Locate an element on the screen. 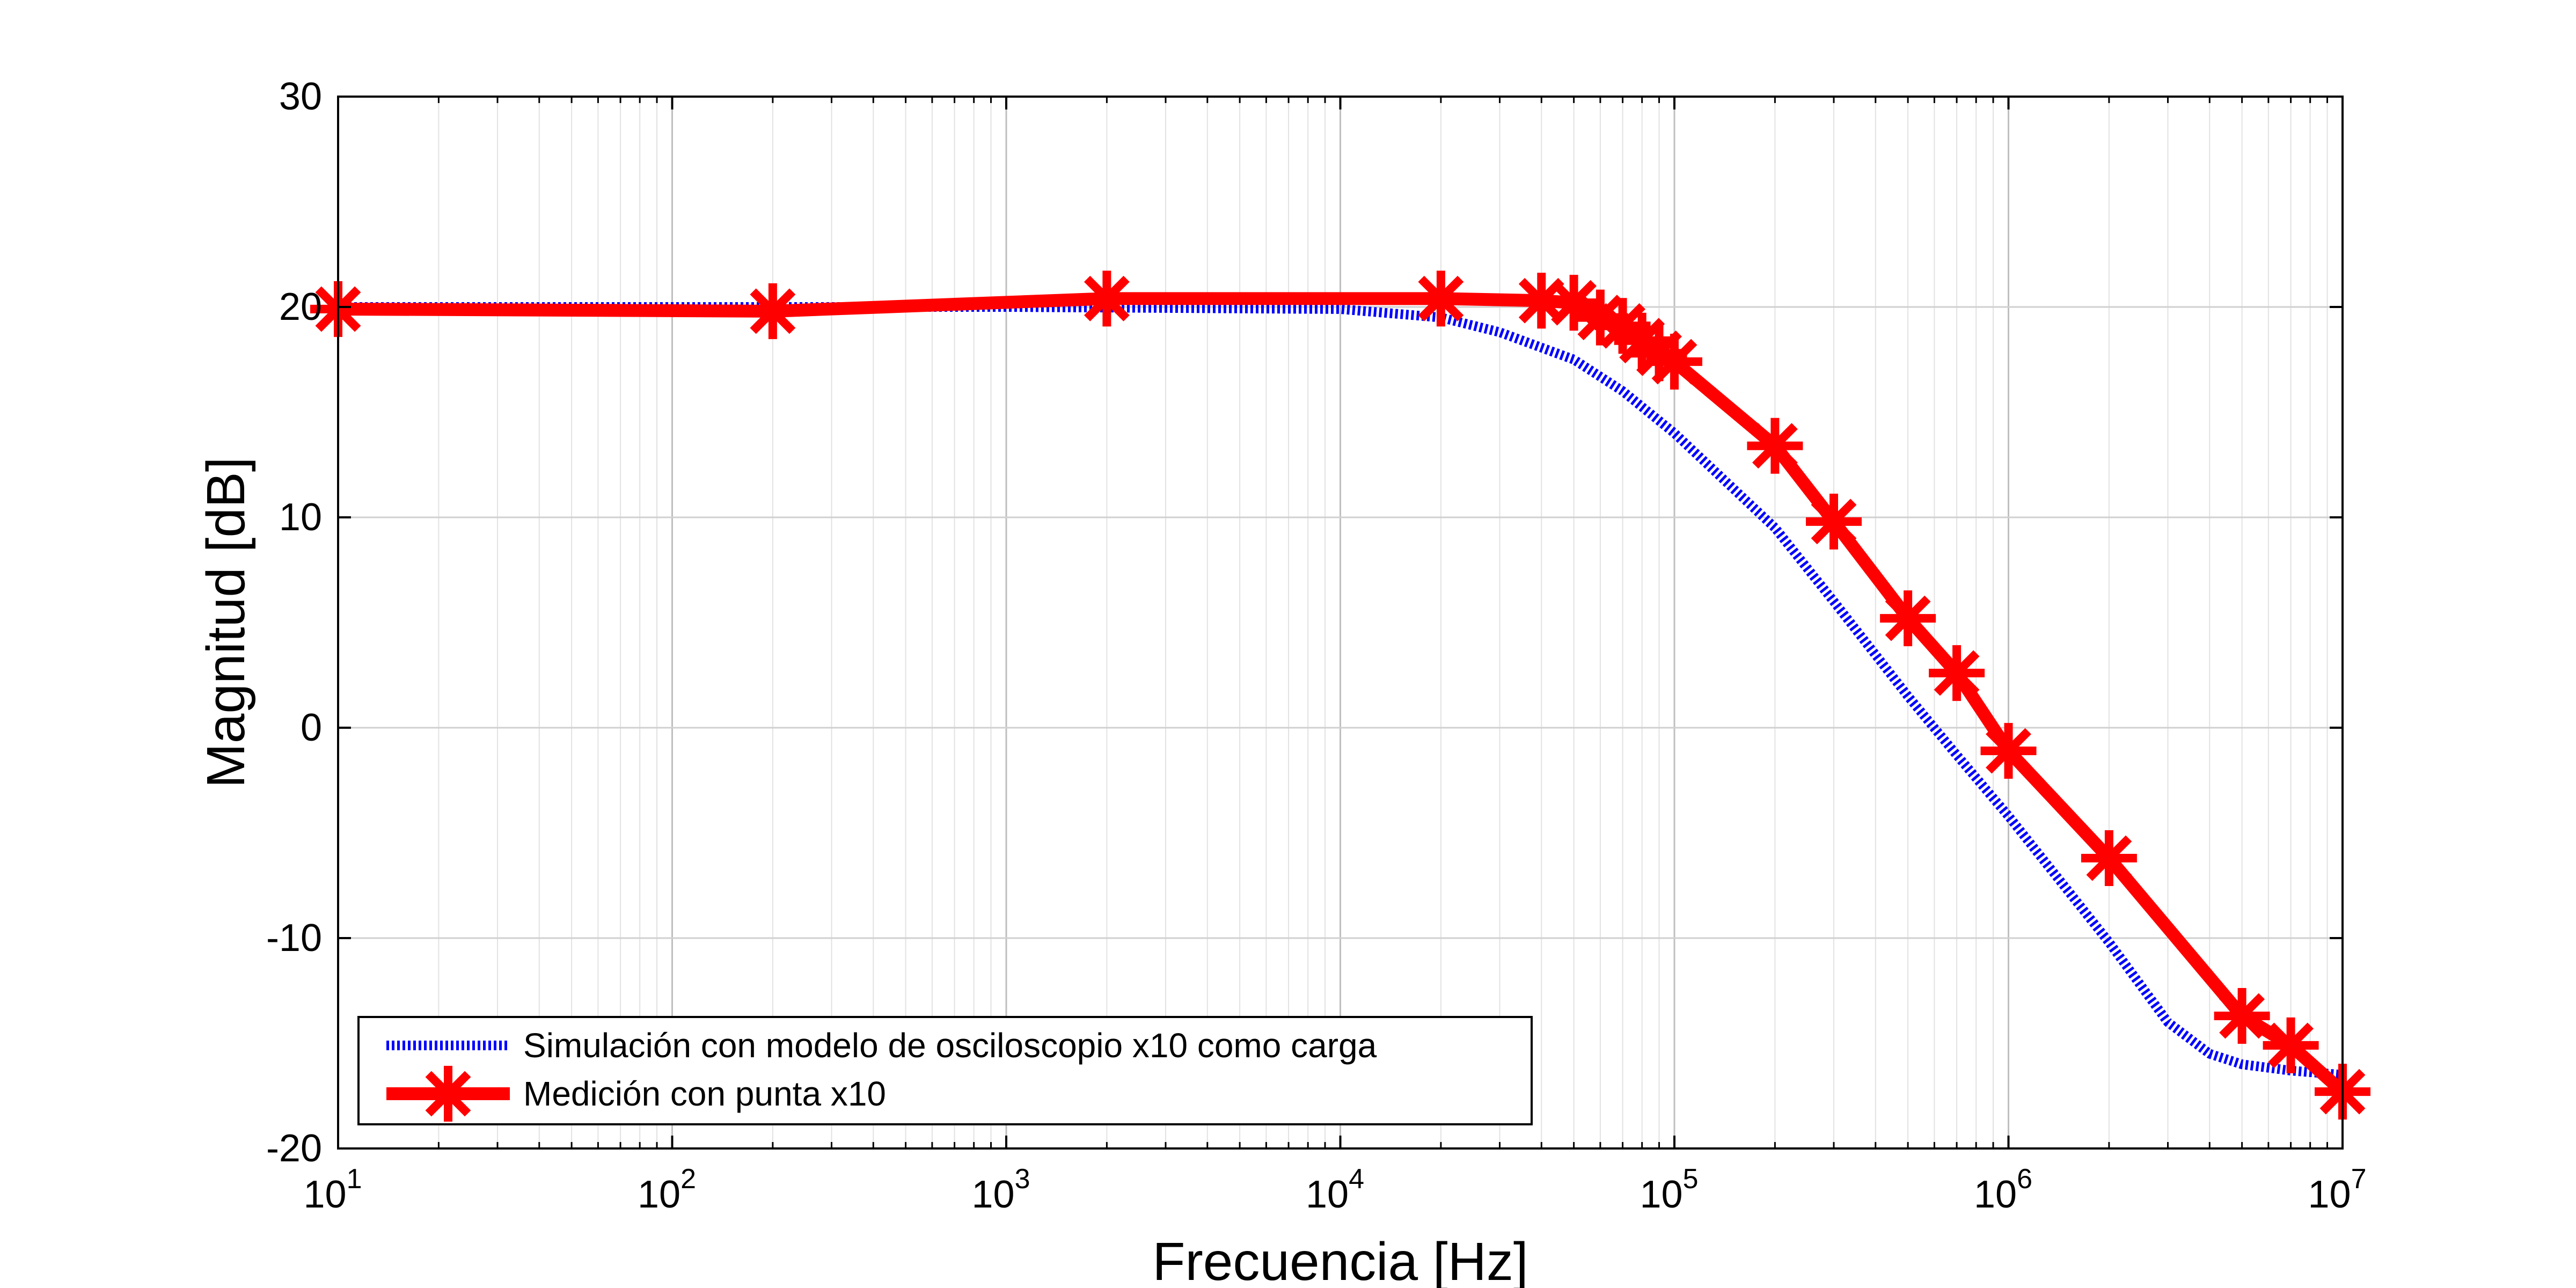  x-tick-exponent: 2 is located at coordinates (688, 1179).